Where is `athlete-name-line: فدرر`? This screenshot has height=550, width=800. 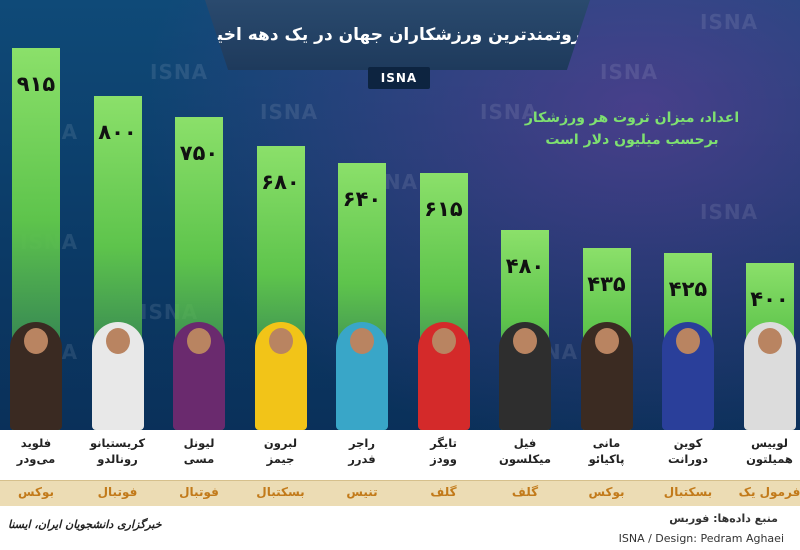 athlete-name-line: فدرر is located at coordinates (362, 458).